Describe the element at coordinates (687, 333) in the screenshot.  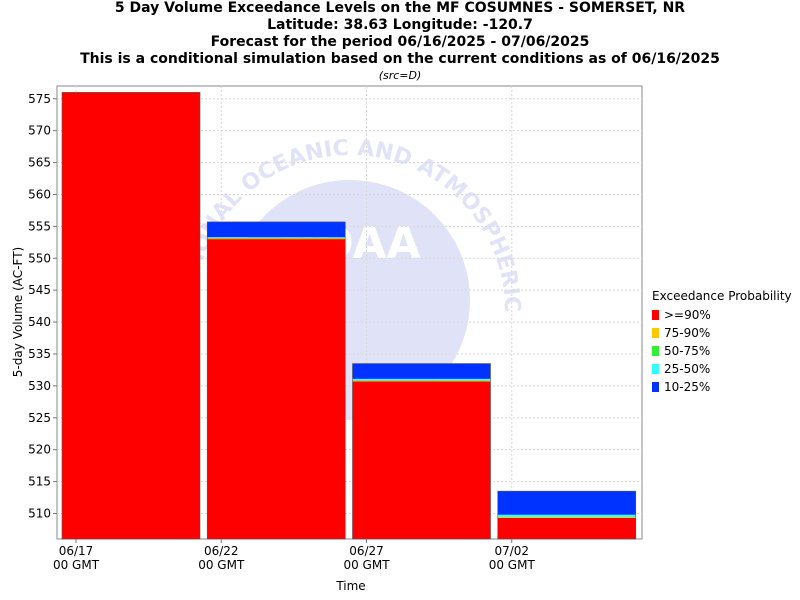
I see `legend-label: 75-90%` at that location.